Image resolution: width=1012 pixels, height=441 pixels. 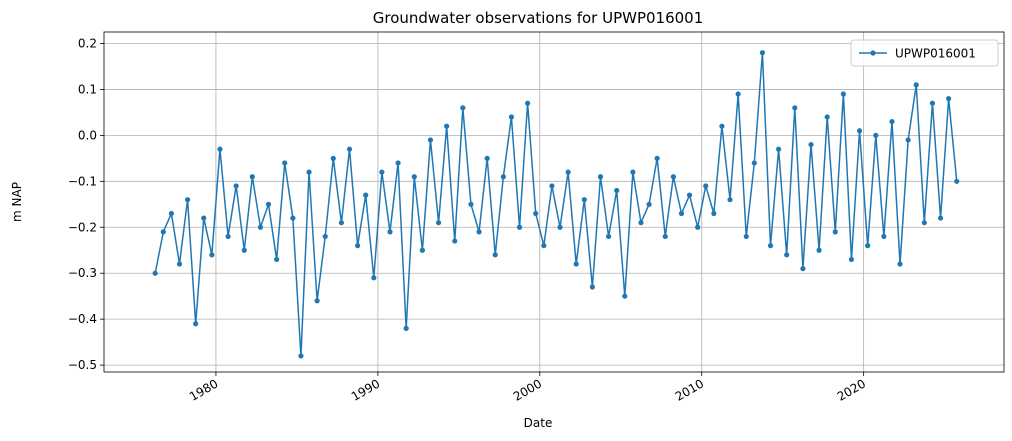 What do you see at coordinates (873, 53) in the screenshot?
I see `legend-marker-icon` at bounding box center [873, 53].